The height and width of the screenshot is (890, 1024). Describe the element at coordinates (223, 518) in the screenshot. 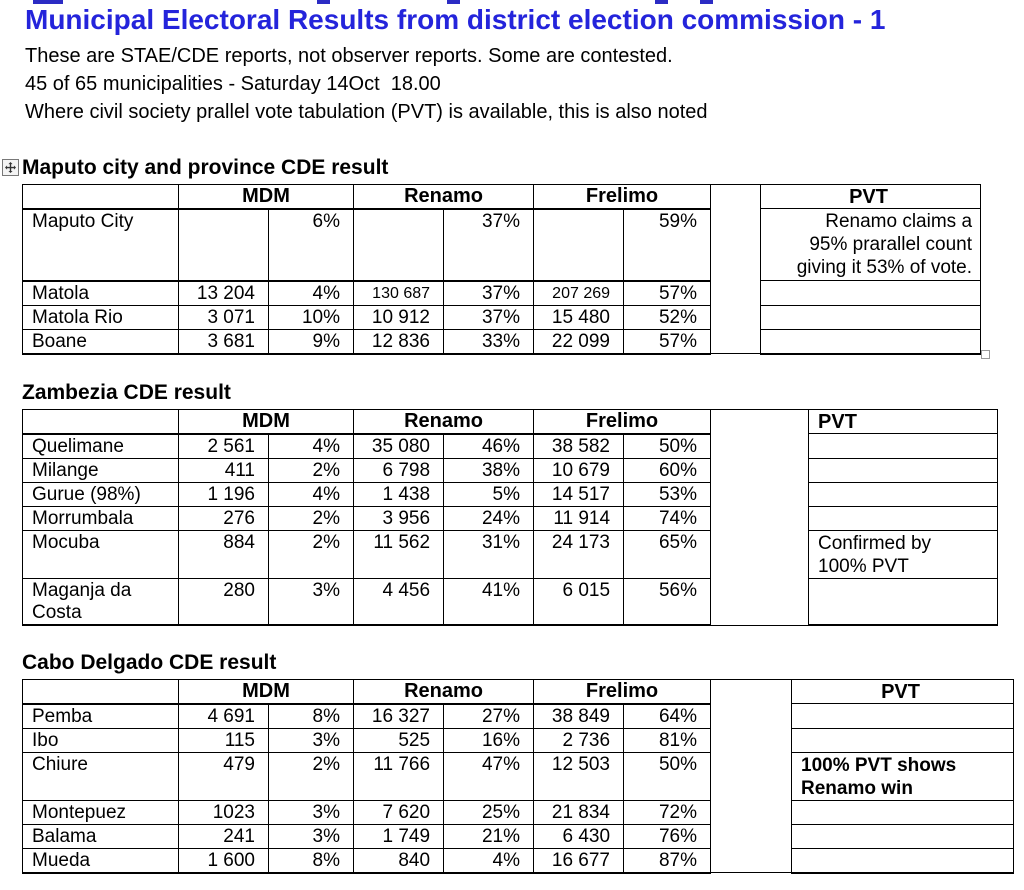

I see `votes-cell: 276` at that location.